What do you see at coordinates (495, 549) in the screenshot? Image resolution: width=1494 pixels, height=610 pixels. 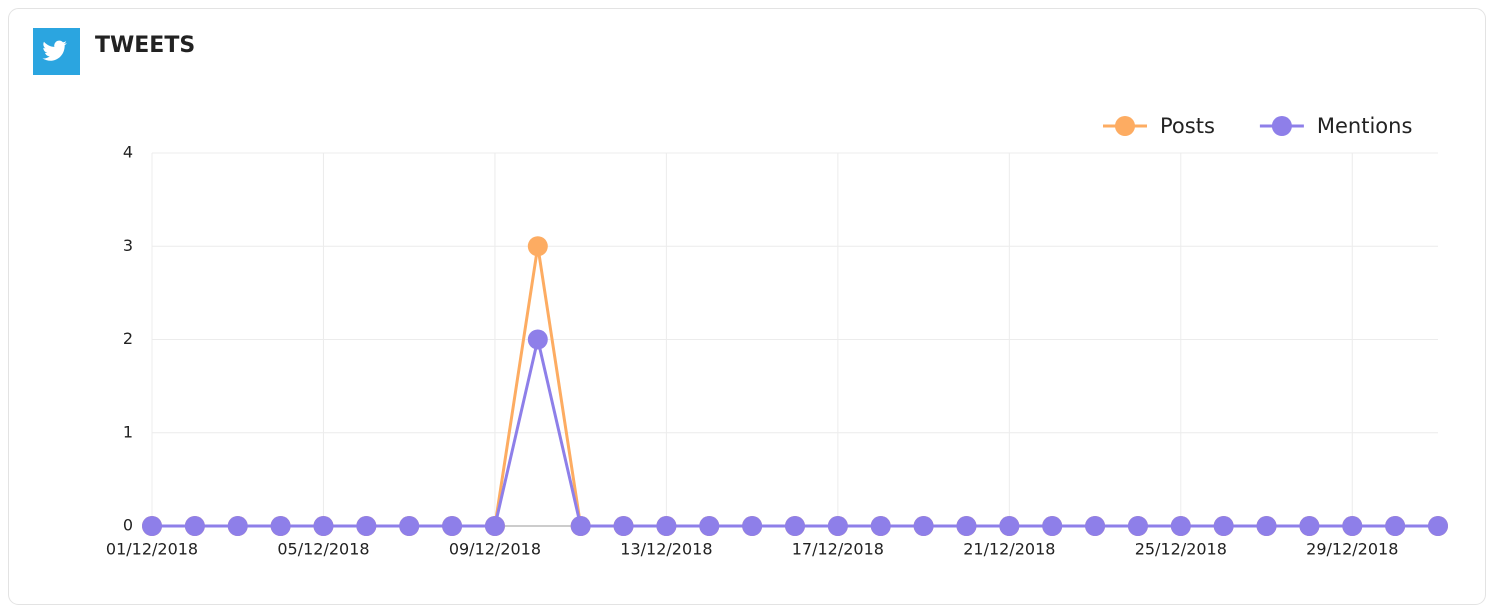 I see `x-tick-label: 09/12/2018` at bounding box center [495, 549].